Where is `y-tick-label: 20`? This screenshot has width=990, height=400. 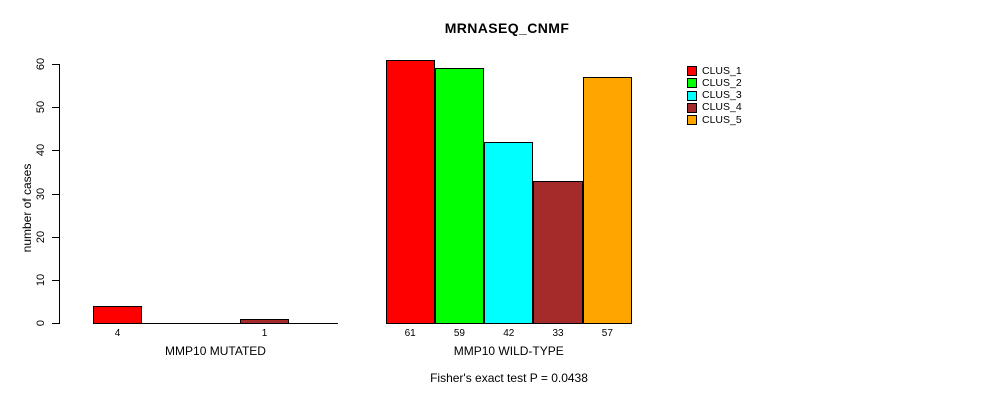
y-tick-label: 20 is located at coordinates (41, 236).